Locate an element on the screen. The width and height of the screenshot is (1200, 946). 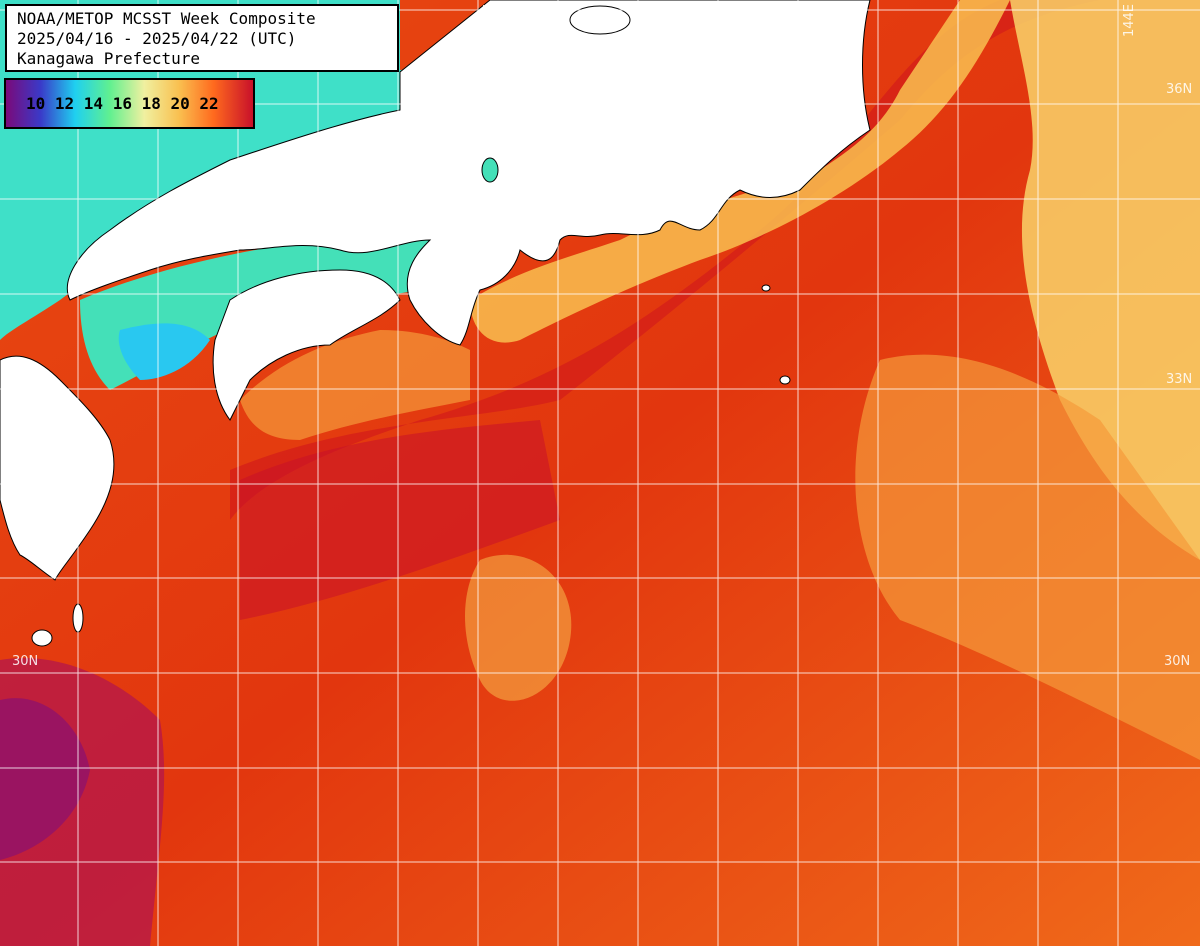
cool-east-region is located at coordinates (1105, 280).